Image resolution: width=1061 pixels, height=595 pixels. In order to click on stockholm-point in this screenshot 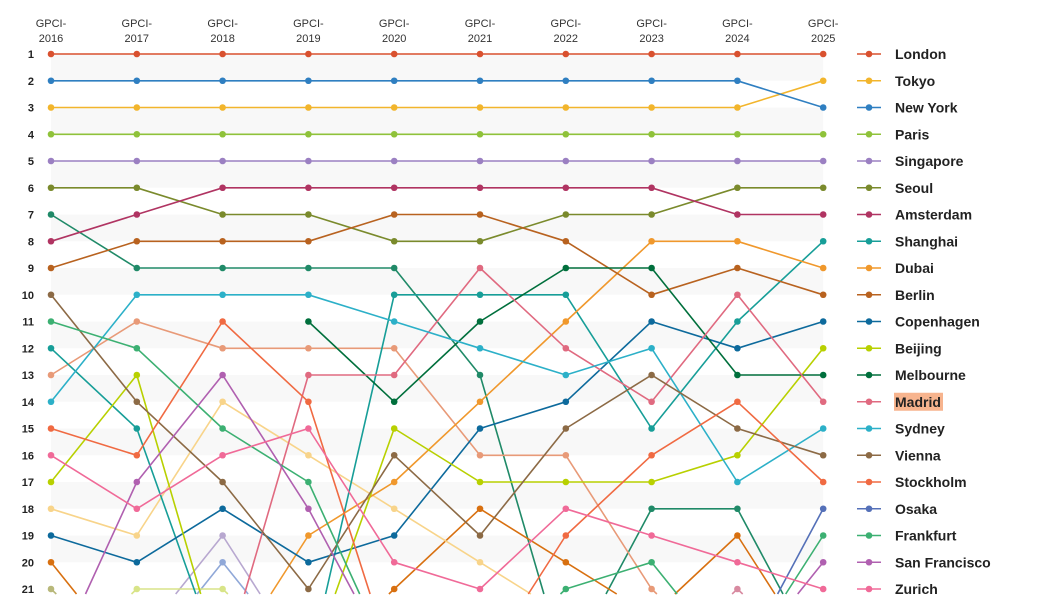, I will do `click(51, 428)`.